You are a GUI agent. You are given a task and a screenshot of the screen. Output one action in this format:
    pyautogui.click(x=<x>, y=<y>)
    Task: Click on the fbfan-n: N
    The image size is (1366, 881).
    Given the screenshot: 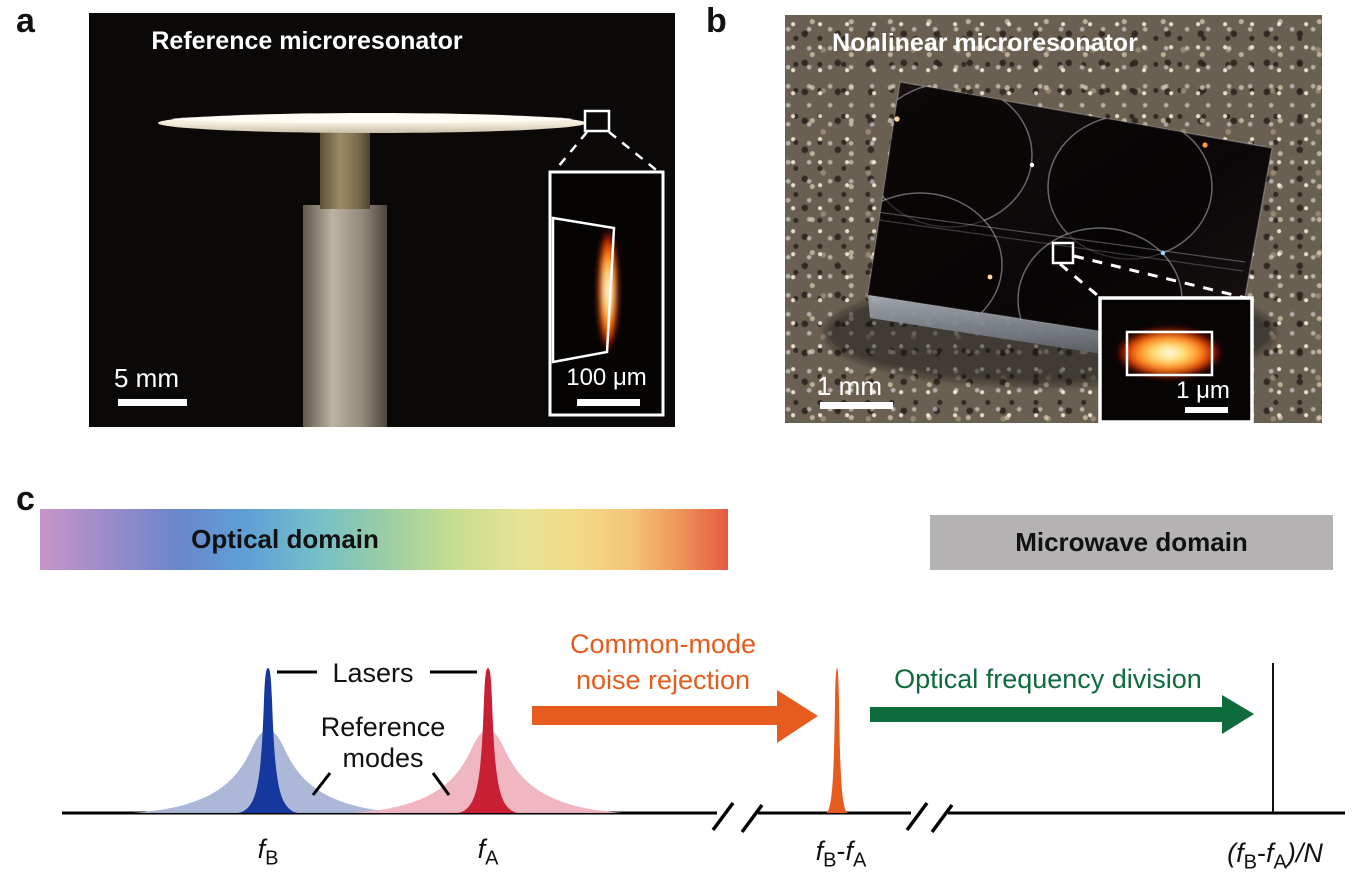 What is the action you would take?
    pyautogui.click(x=1313, y=853)
    